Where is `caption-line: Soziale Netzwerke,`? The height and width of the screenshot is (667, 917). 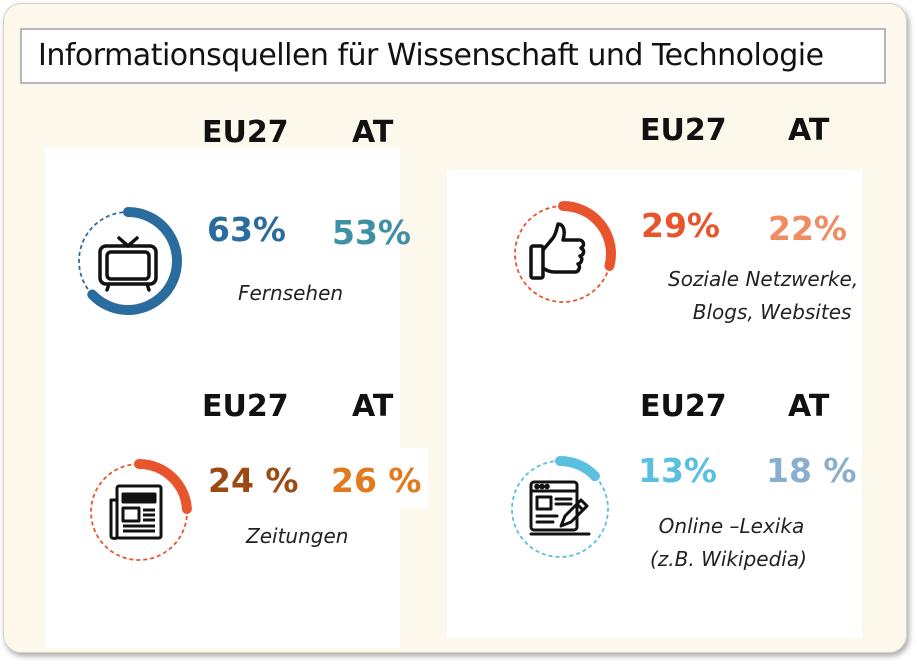 caption-line: Soziale Netzwerke, is located at coordinates (763, 279).